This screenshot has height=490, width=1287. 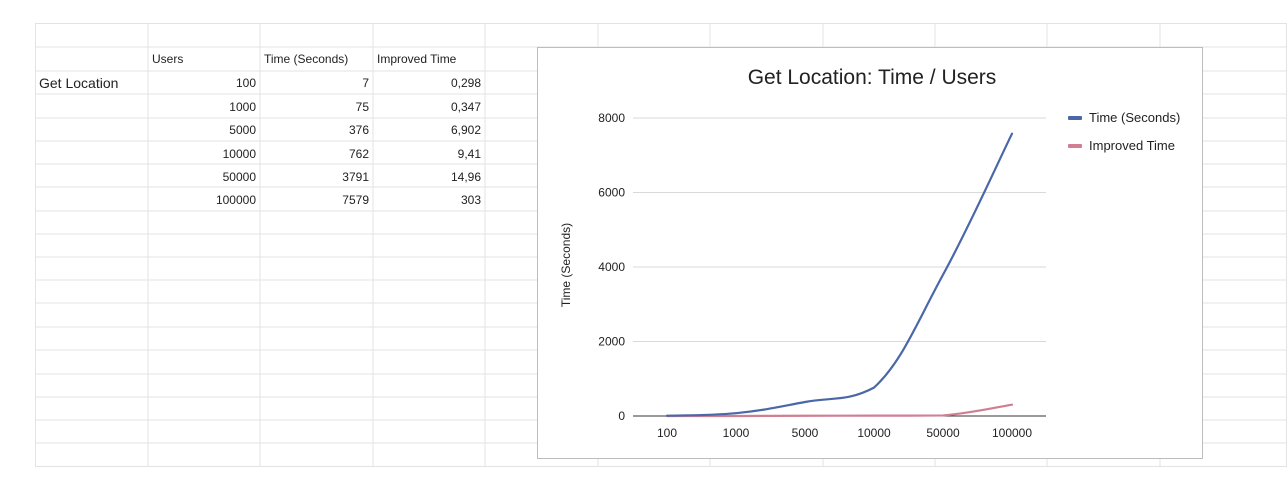 I want to click on y-tick-label: 8000, so click(x=611, y=118).